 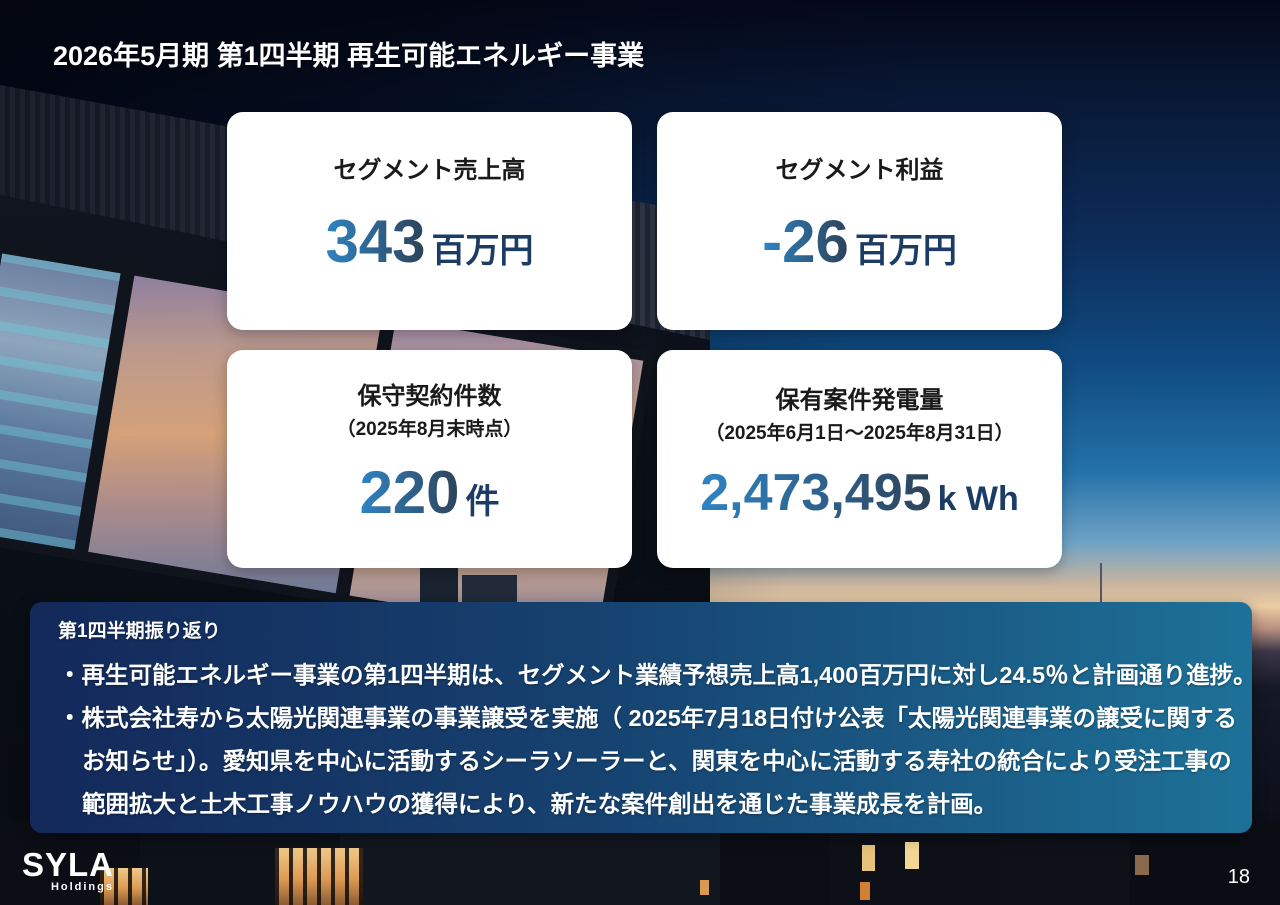 I want to click on stat-card-segment-sales: セグメント売上高 343 百万円, so click(x=429, y=221).